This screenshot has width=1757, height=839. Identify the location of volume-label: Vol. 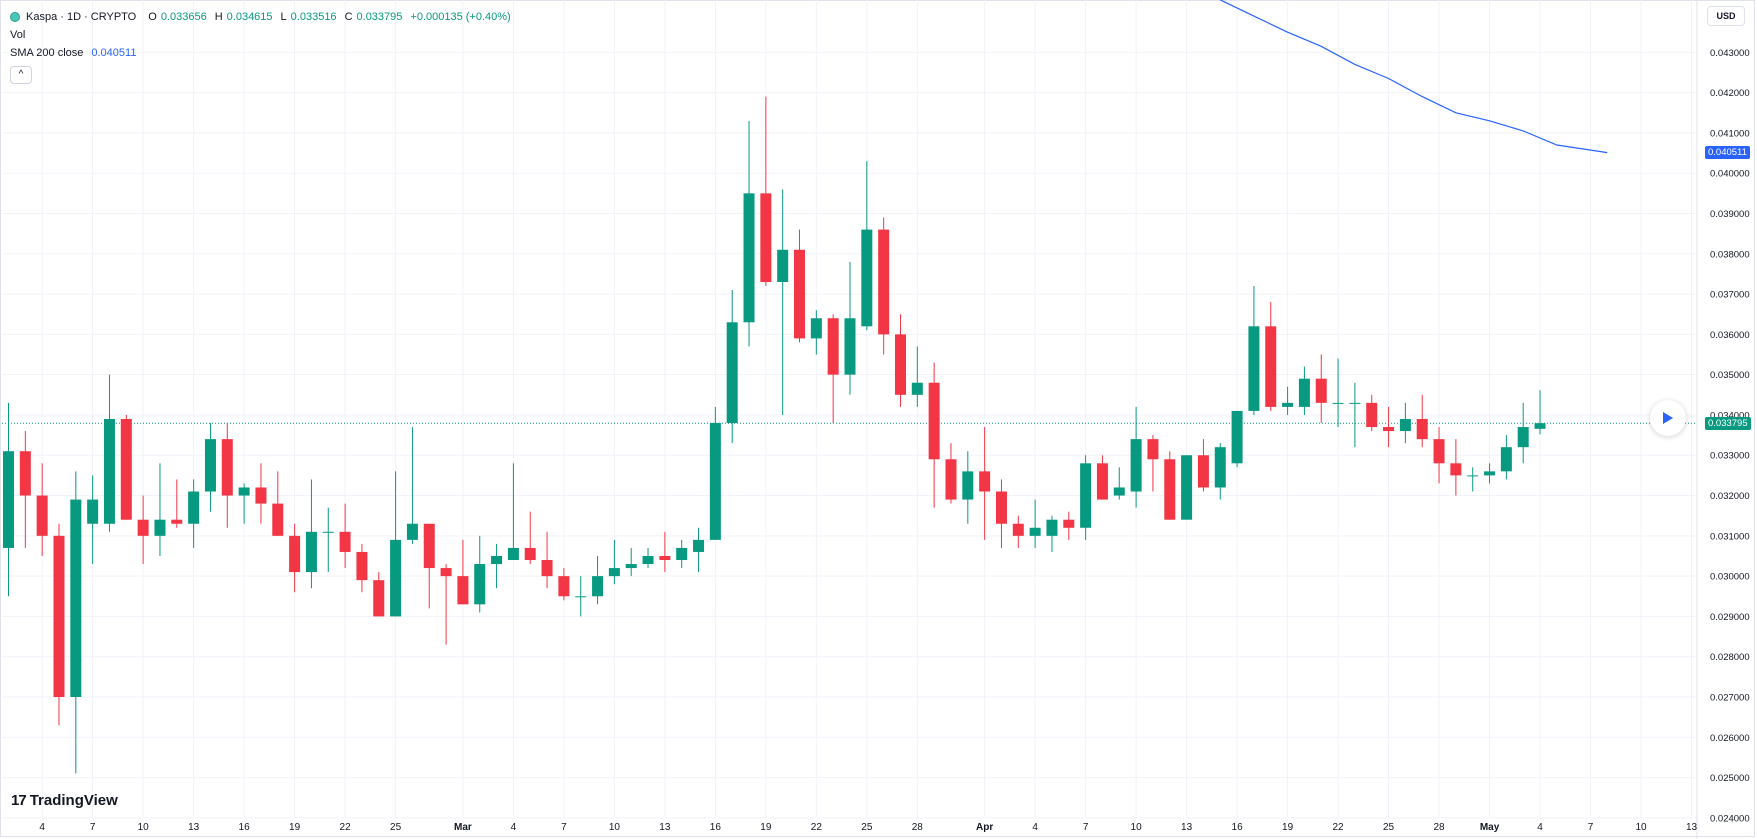
(18, 35).